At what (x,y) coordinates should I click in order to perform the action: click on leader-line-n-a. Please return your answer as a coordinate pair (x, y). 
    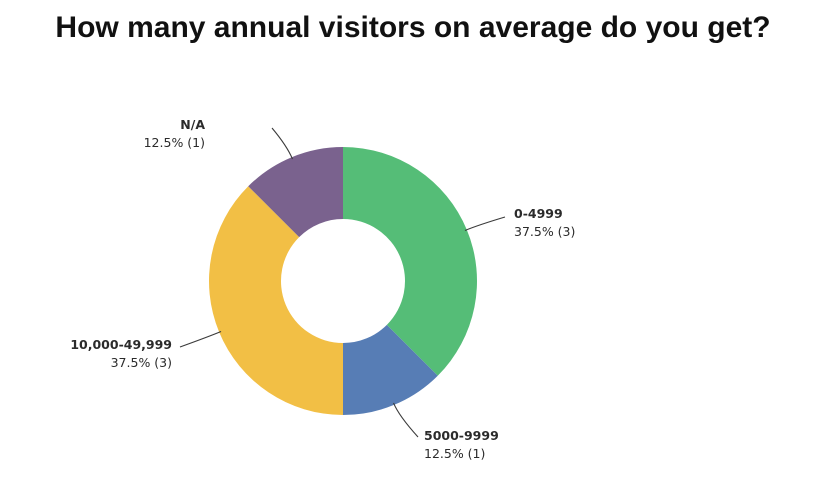
    Looking at the image, I should click on (282, 143).